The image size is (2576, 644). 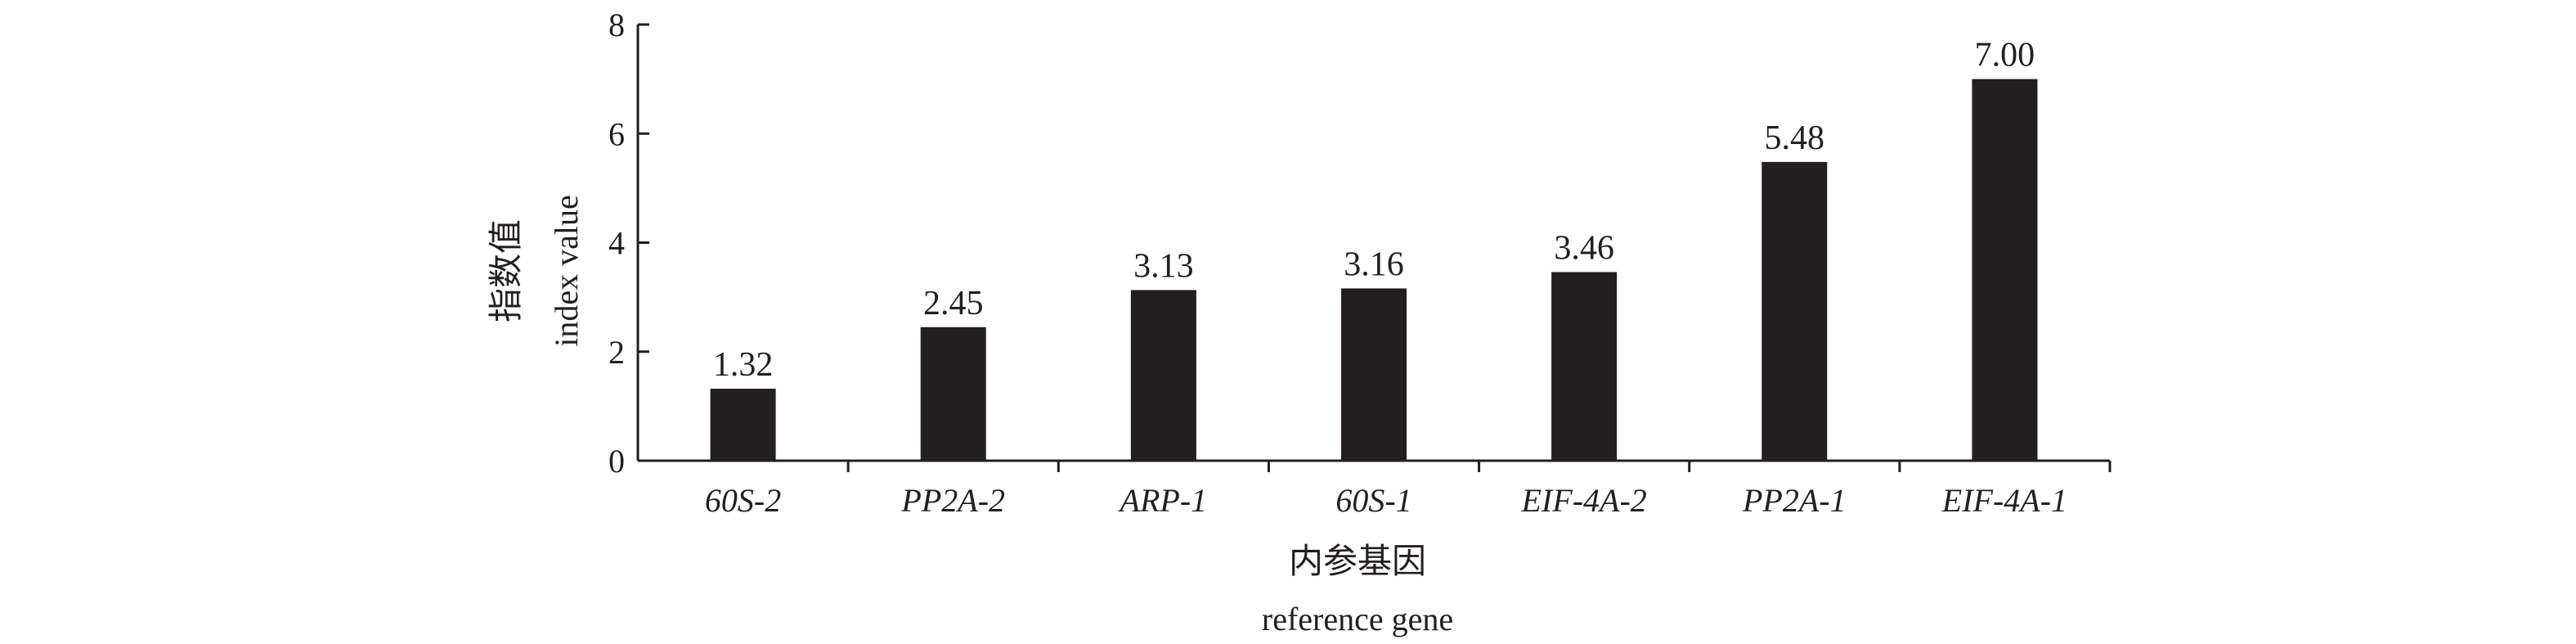 What do you see at coordinates (2005, 55) in the screenshot?
I see `bar-value-label: 7.00` at bounding box center [2005, 55].